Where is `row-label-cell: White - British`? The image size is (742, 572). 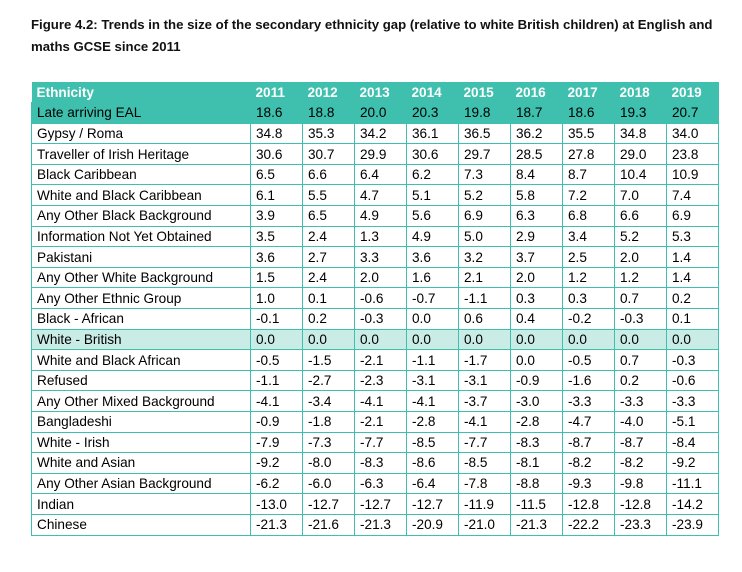 row-label-cell: White - British is located at coordinates (141, 339).